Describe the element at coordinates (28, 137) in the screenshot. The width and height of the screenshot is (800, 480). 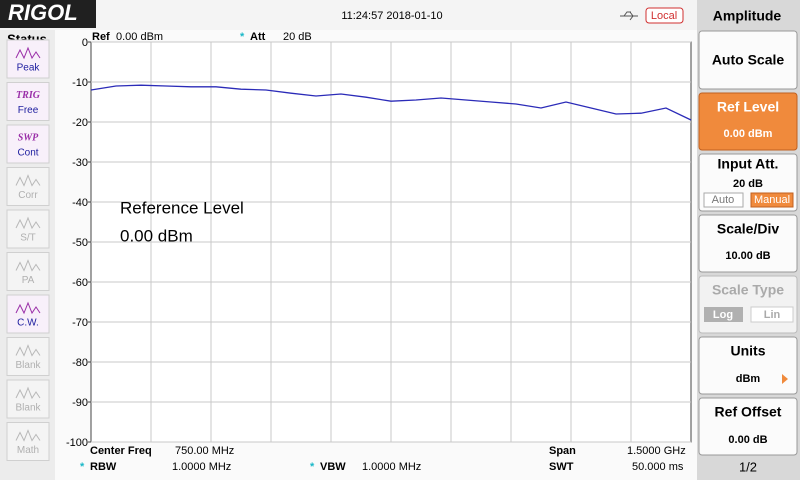
I see `status-item-top: SWP` at that location.